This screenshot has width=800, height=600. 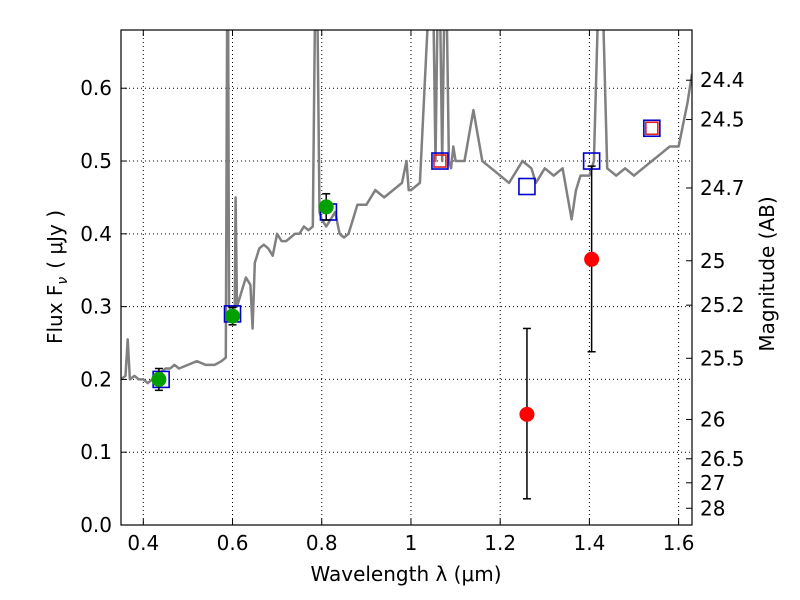 I want to click on y-tick-label: 0.4, so click(x=96, y=234).